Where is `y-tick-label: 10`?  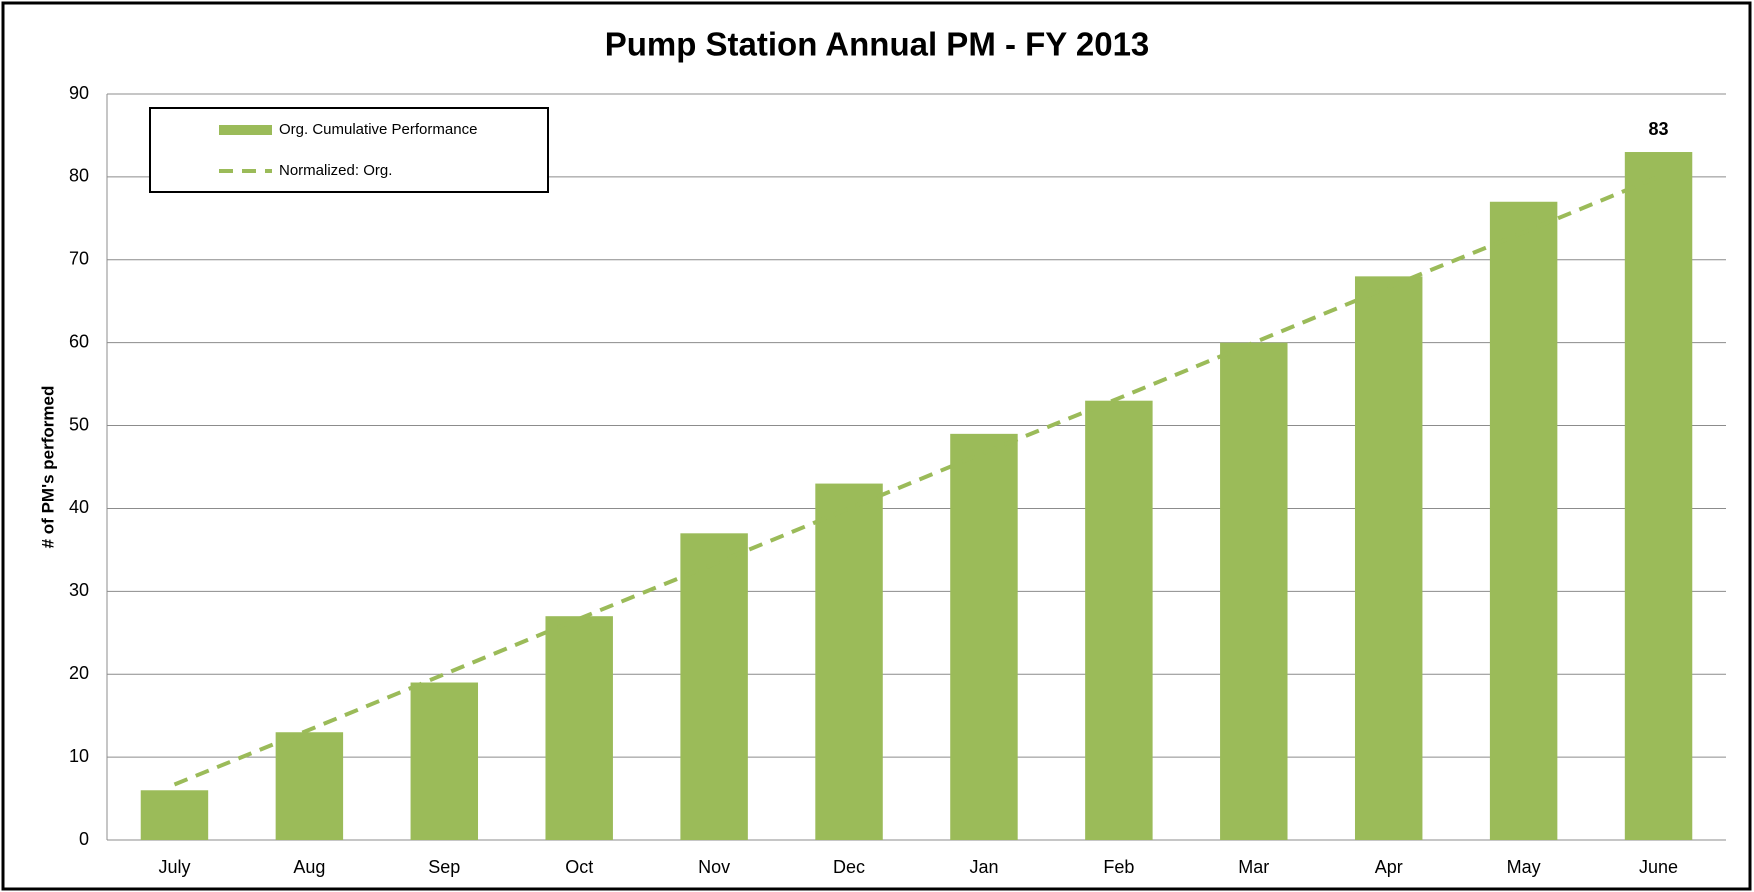 y-tick-label: 10 is located at coordinates (79, 756).